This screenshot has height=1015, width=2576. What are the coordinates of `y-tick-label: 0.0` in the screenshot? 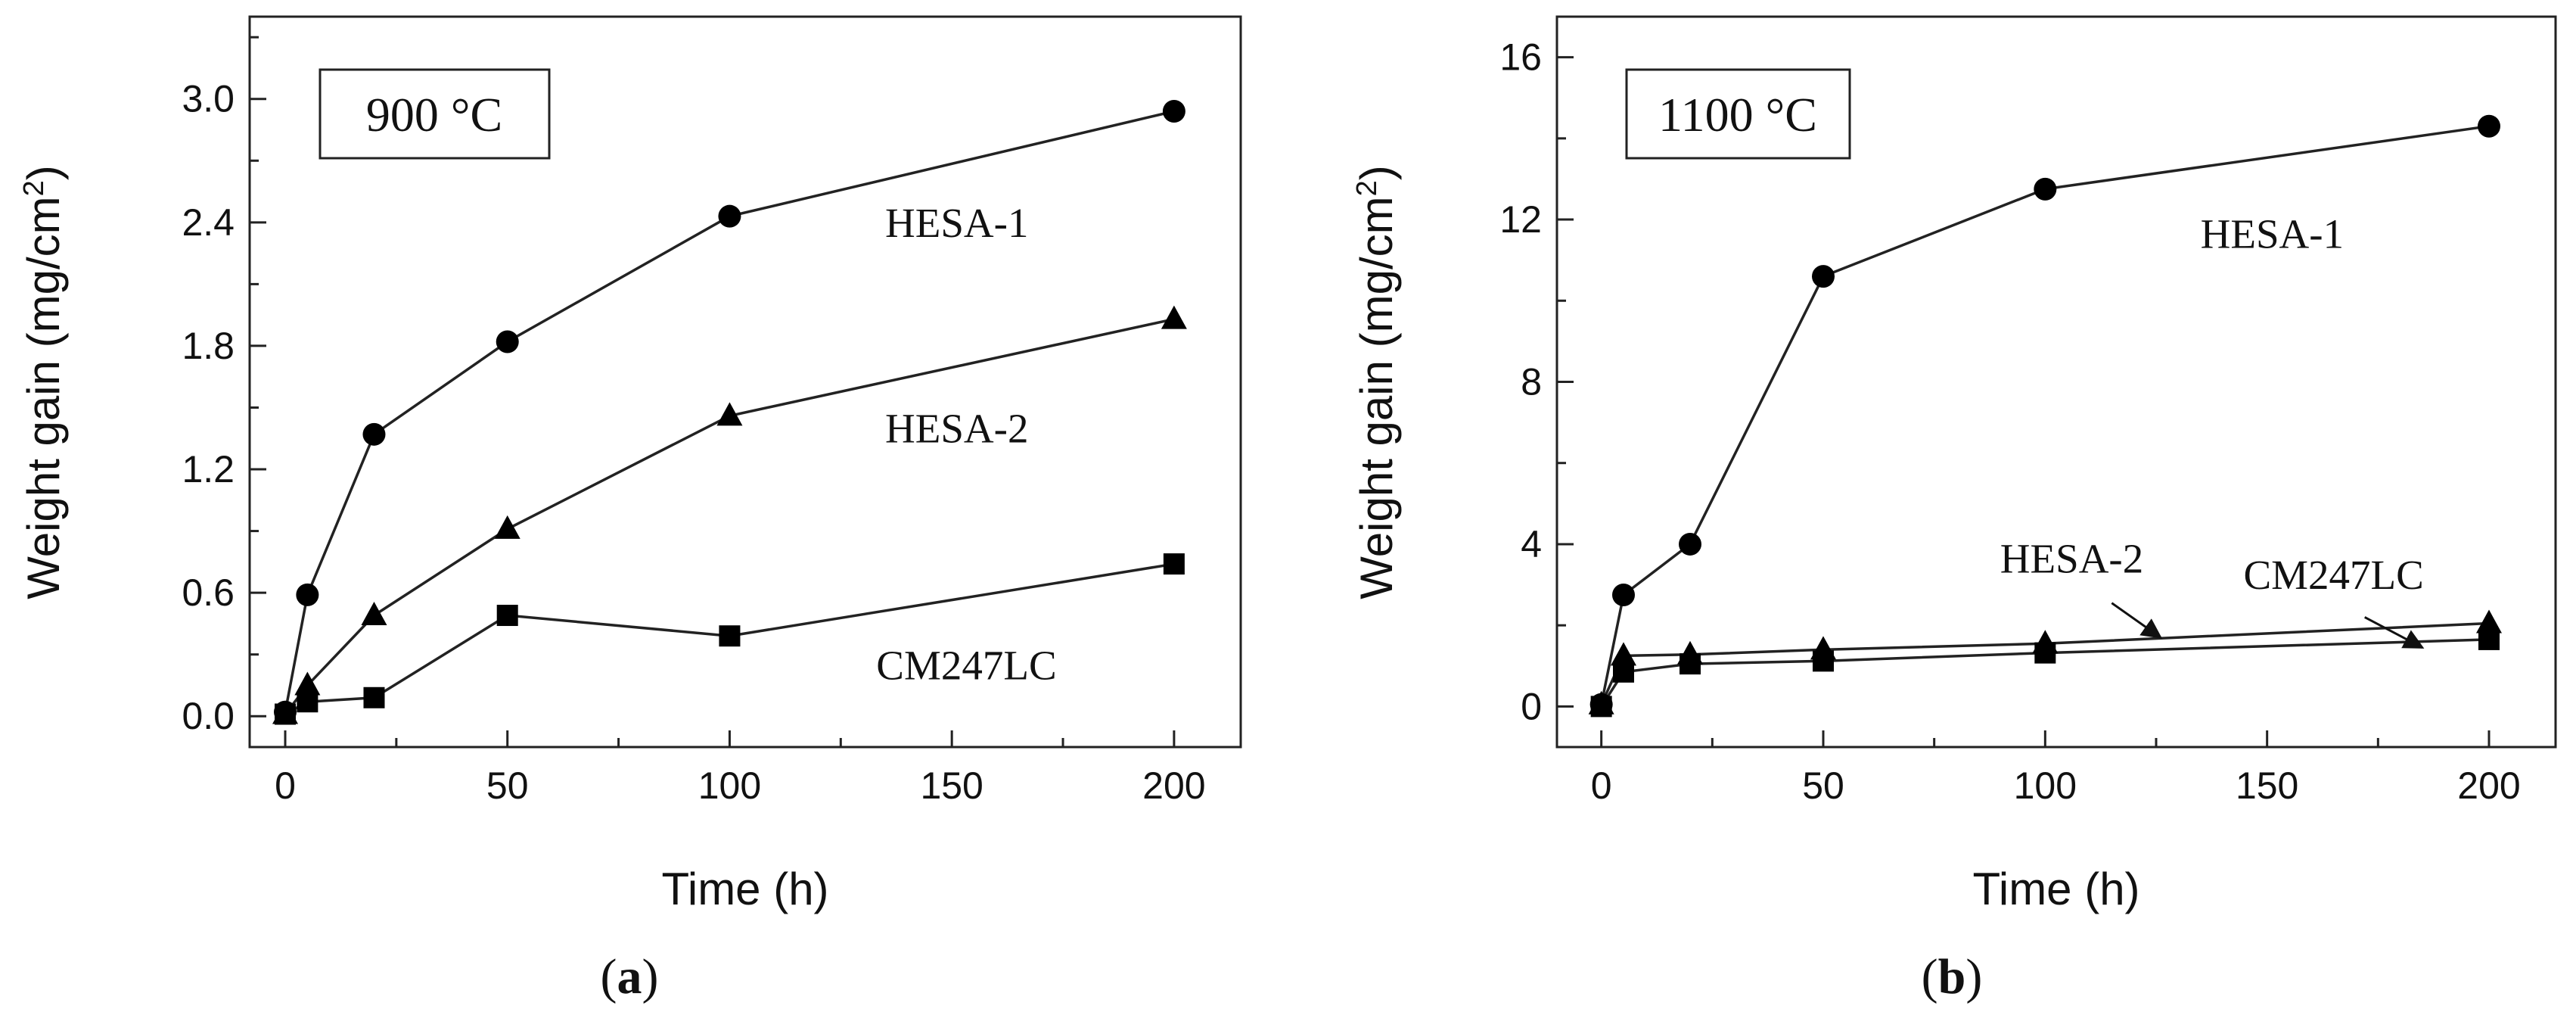 It's located at (209, 716).